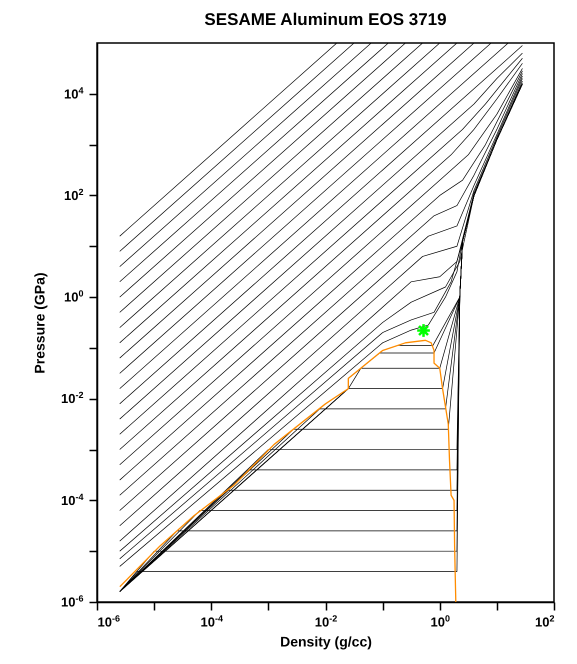 The height and width of the screenshot is (664, 577). What do you see at coordinates (74, 194) in the screenshot?
I see `y-tick-label: 10$^{2}$` at bounding box center [74, 194].